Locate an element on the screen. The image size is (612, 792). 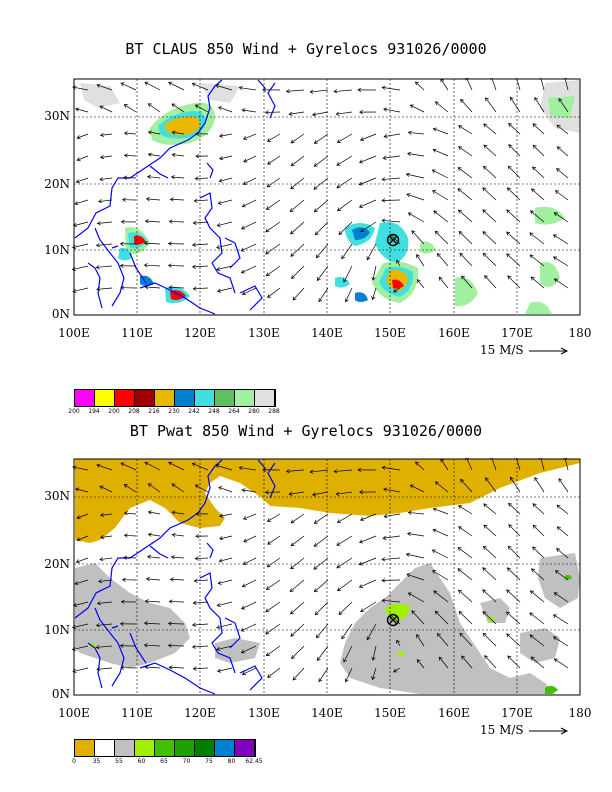
lon-label: 150E is located at coordinates (390, 333).